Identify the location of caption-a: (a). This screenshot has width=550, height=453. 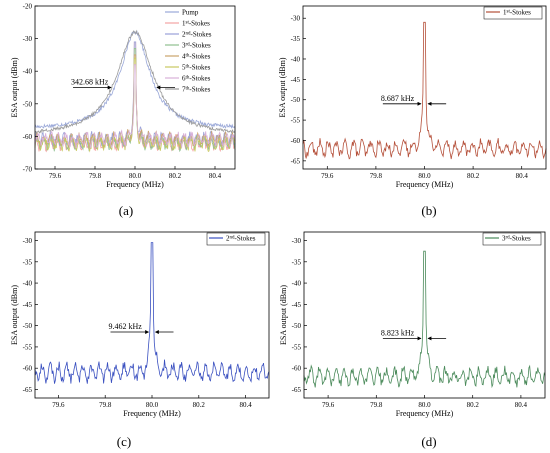
(126, 210).